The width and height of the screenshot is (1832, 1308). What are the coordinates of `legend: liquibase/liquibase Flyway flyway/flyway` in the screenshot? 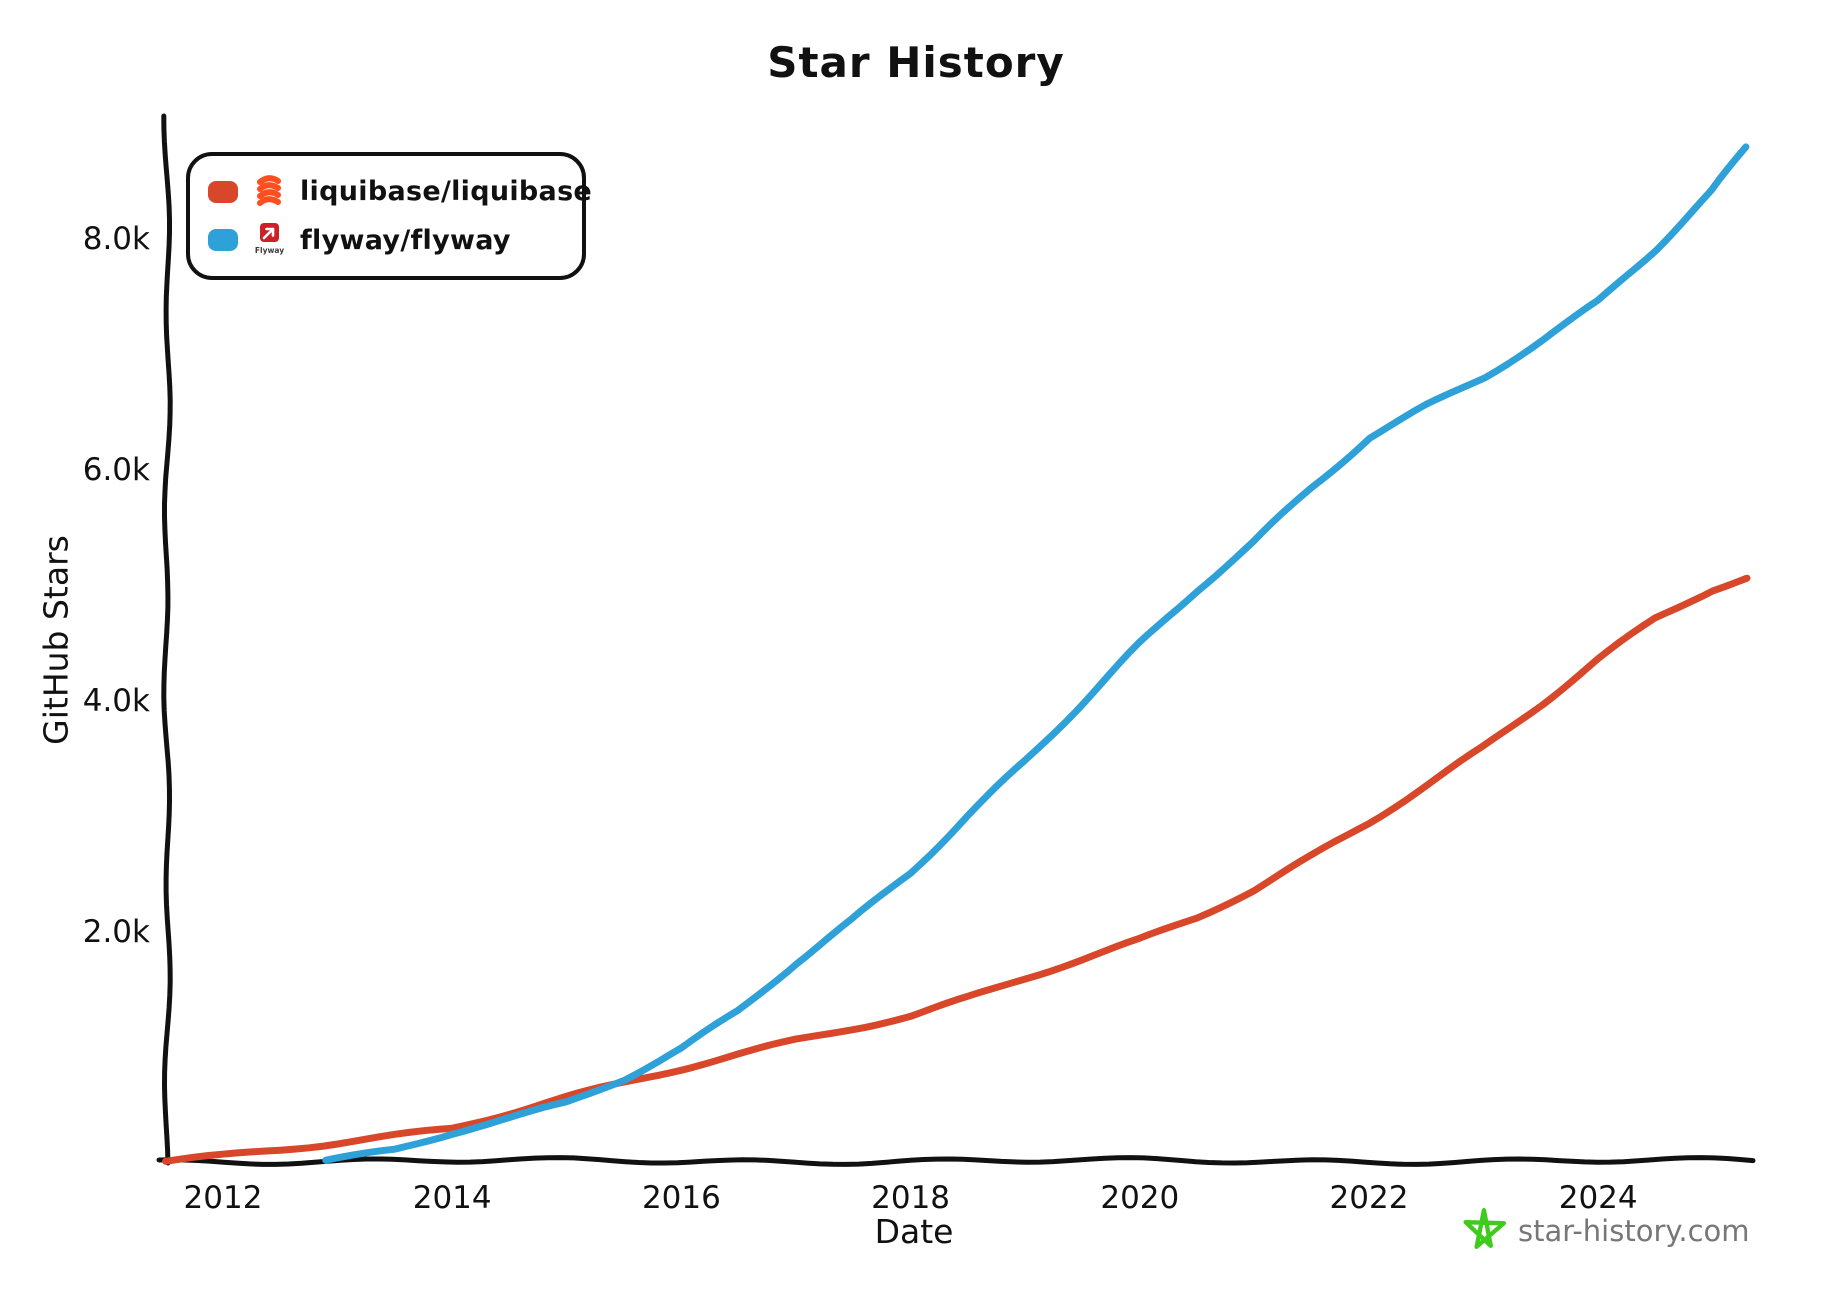 It's located at (389, 216).